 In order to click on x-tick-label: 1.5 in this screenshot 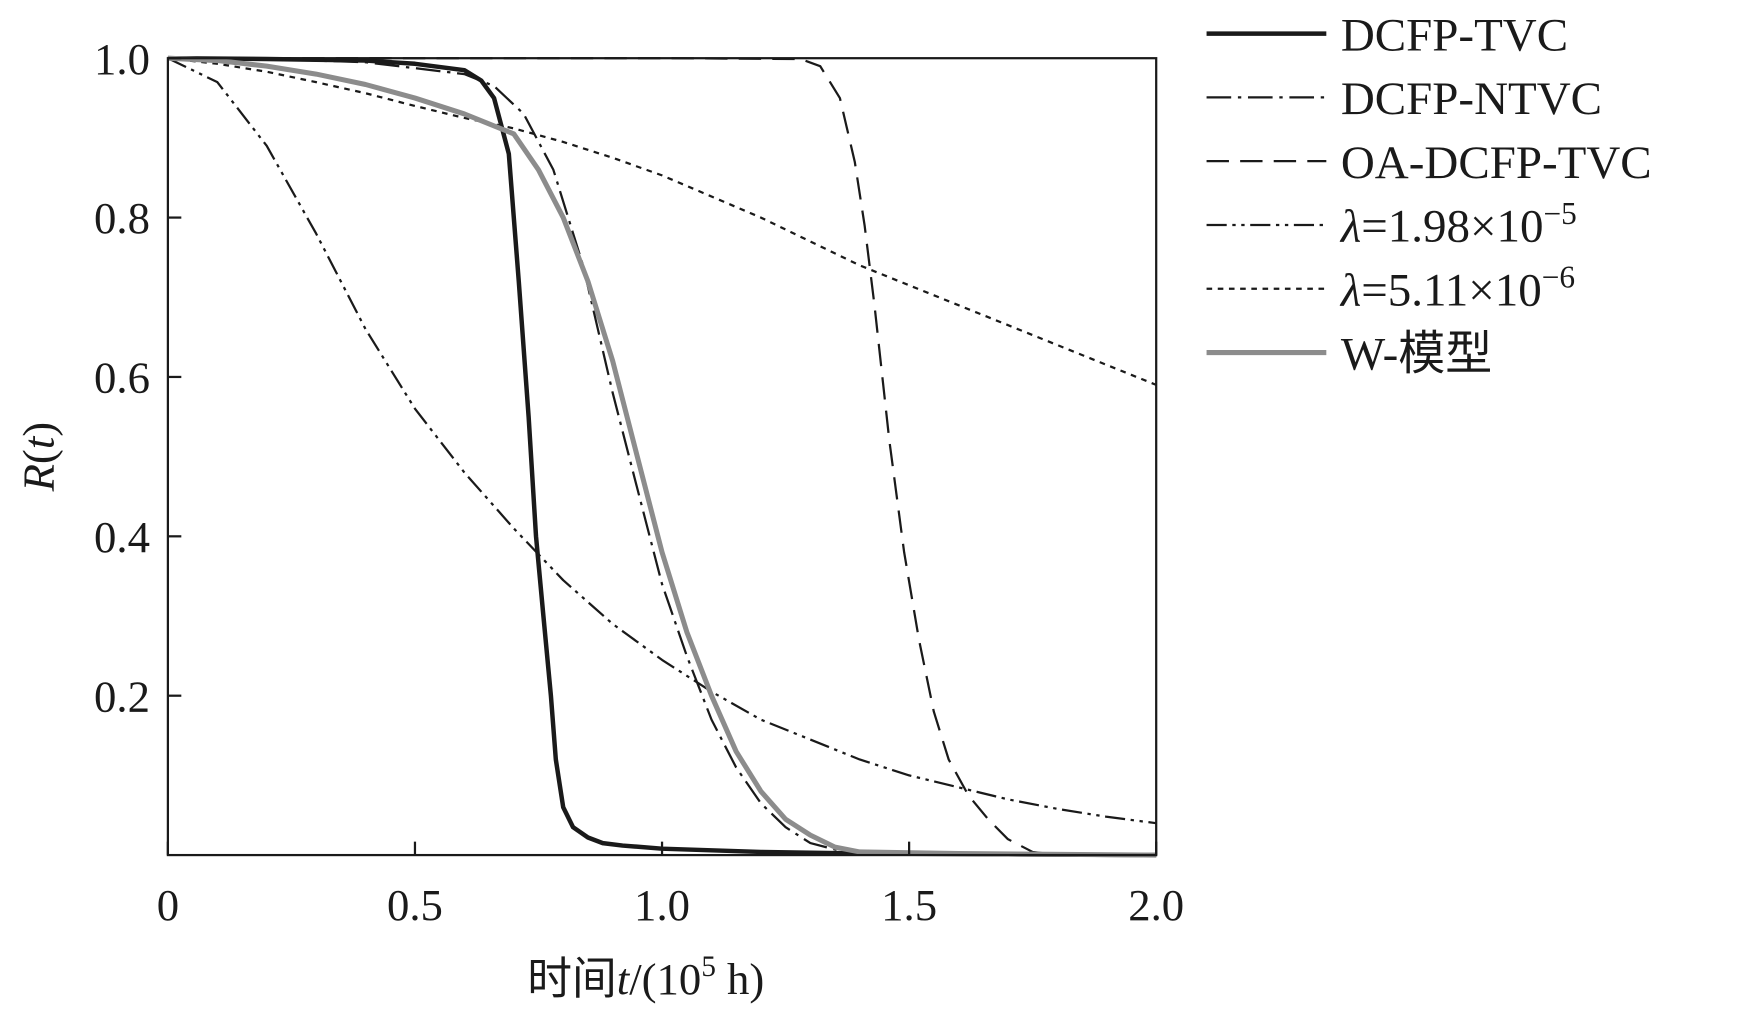, I will do `click(909, 905)`.